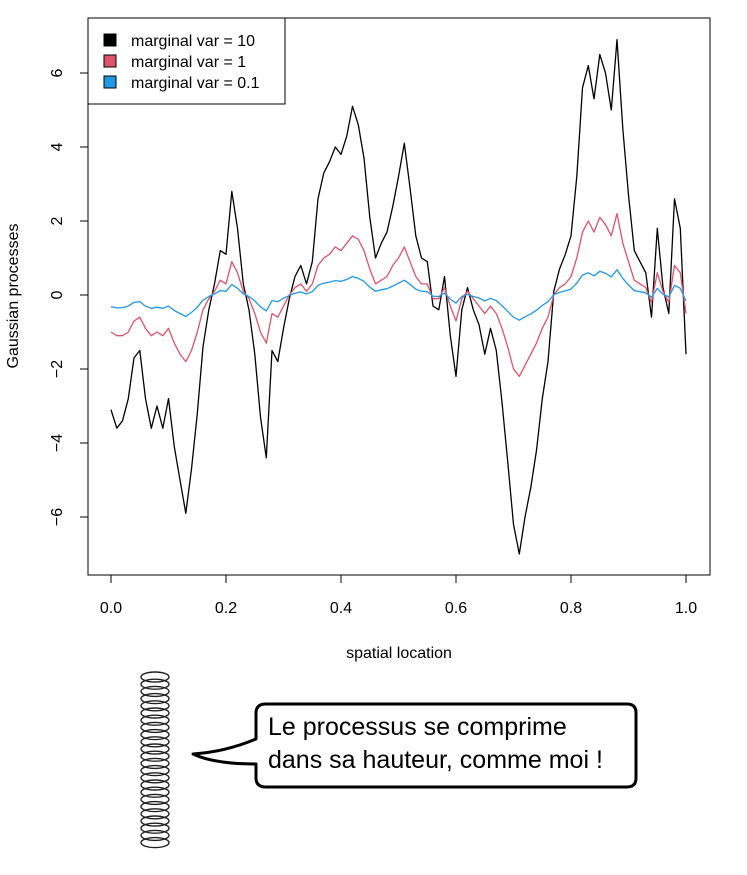  I want to click on x-tick-label-3: 0.6, so click(456, 608).